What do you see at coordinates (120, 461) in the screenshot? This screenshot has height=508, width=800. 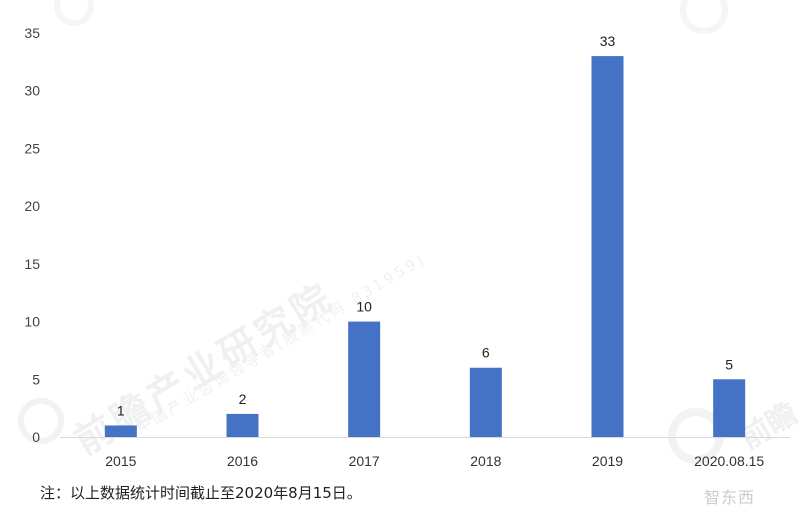 I see `x-tick-label: 2015` at bounding box center [120, 461].